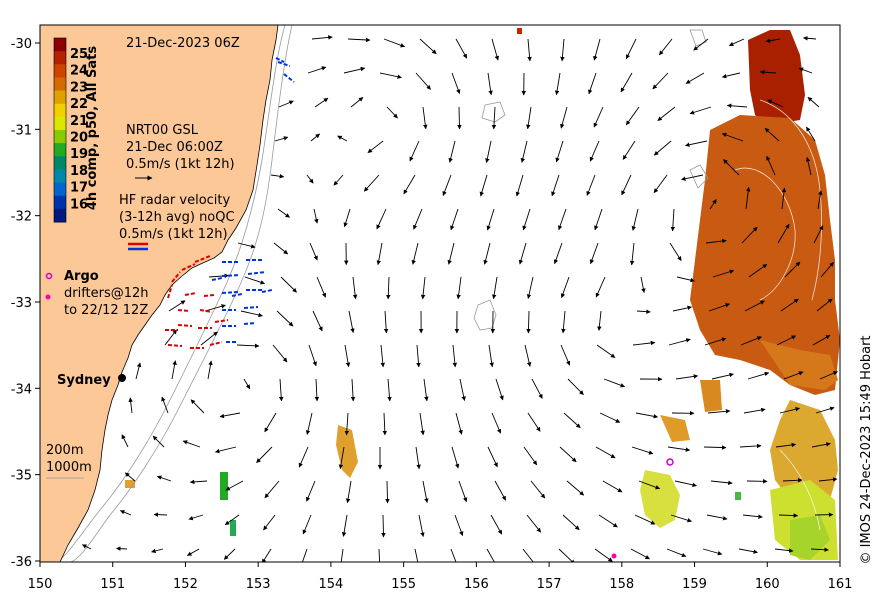 Image resolution: width=880 pixels, height=600 pixels. I want to click on y-tick-label: -34, so click(21, 389).